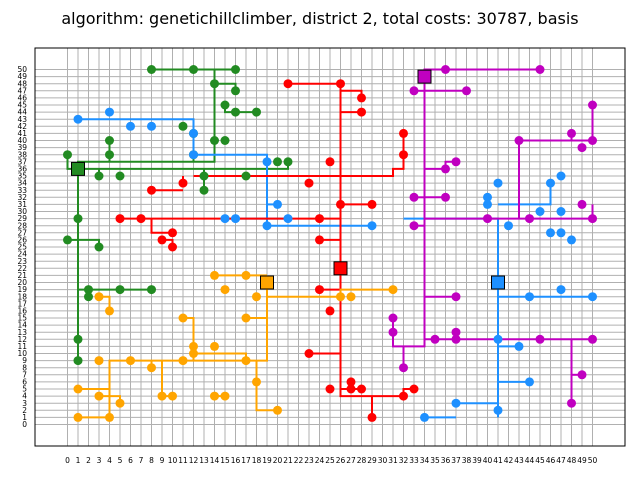 The height and width of the screenshot is (480, 640). Describe the element at coordinates (183, 460) in the screenshot. I see `x-tick-label: 11` at that location.